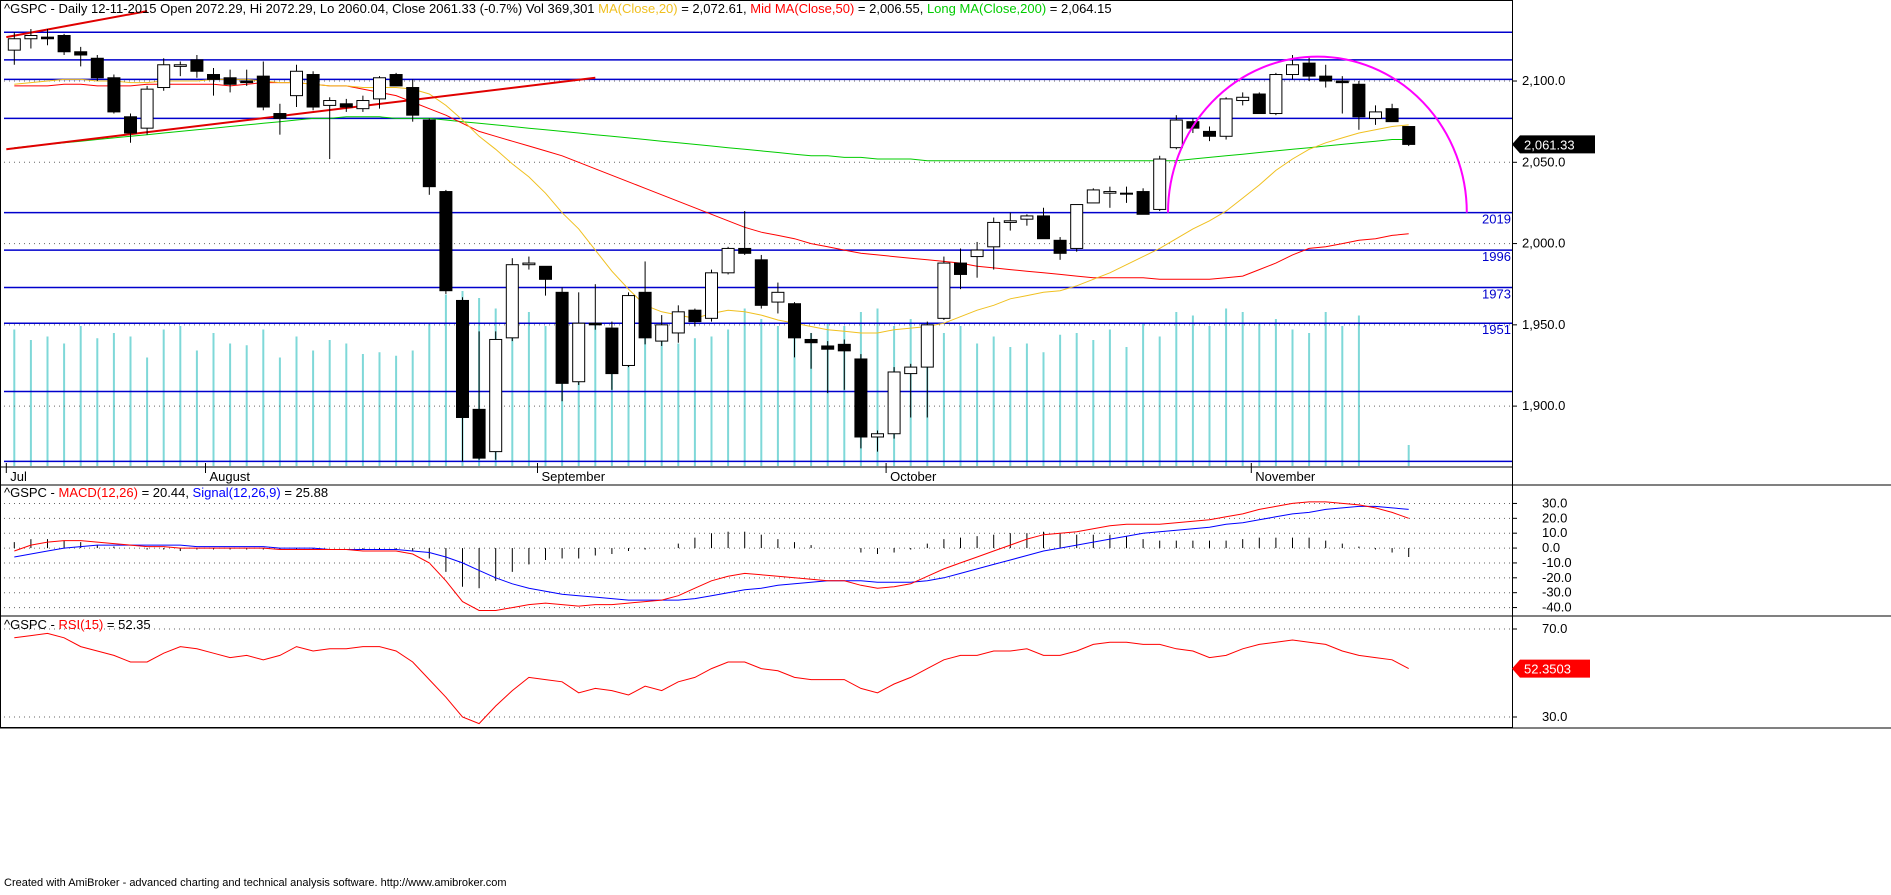  I want to click on rsi-tick-label: 30.0, so click(1554, 716).